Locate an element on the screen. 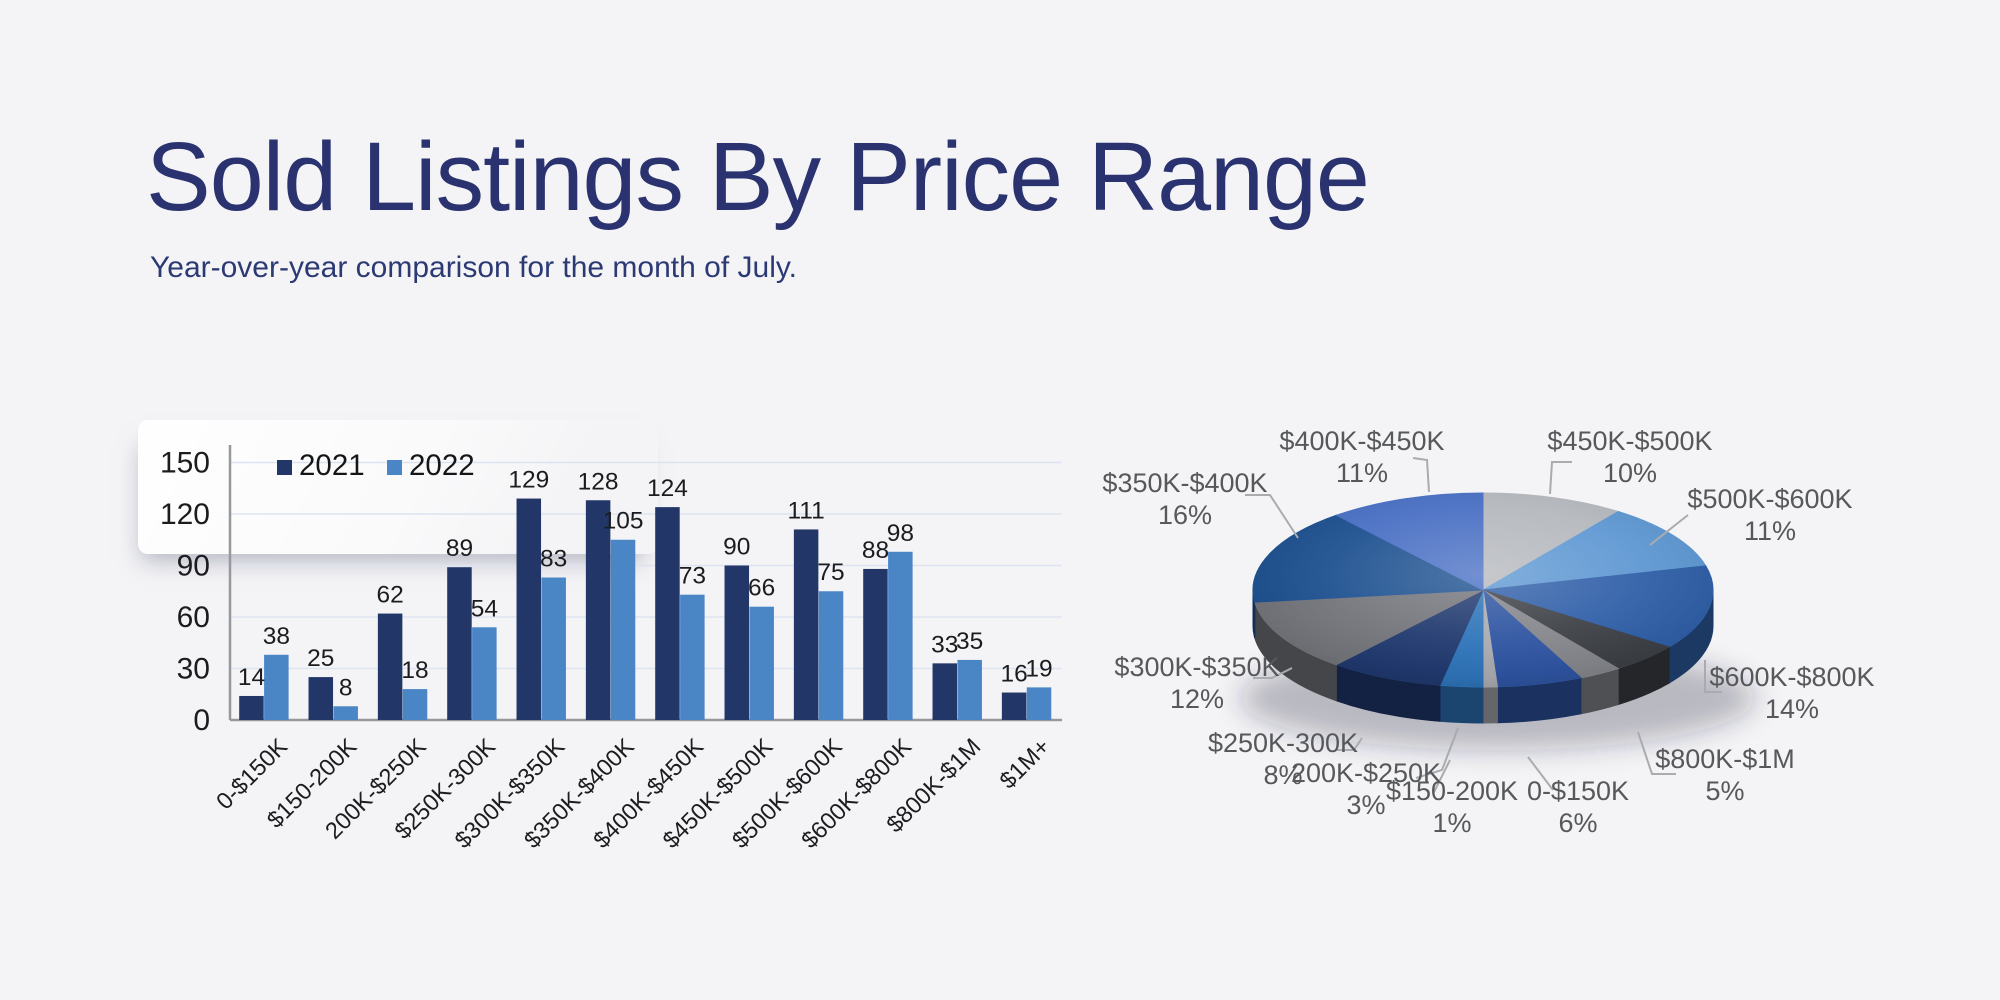 This screenshot has height=1000, width=2000. pie-label-7: 200K-$250K is located at coordinates (1366, 773).